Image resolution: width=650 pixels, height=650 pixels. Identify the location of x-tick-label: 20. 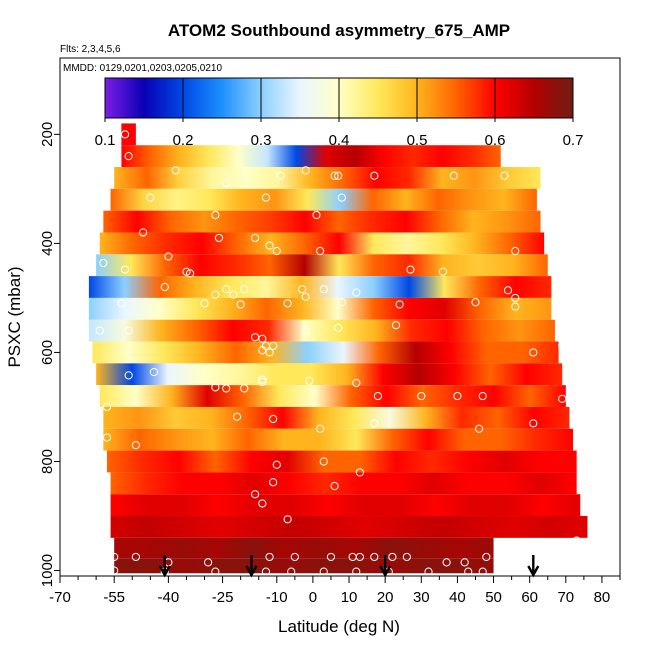
(385, 597).